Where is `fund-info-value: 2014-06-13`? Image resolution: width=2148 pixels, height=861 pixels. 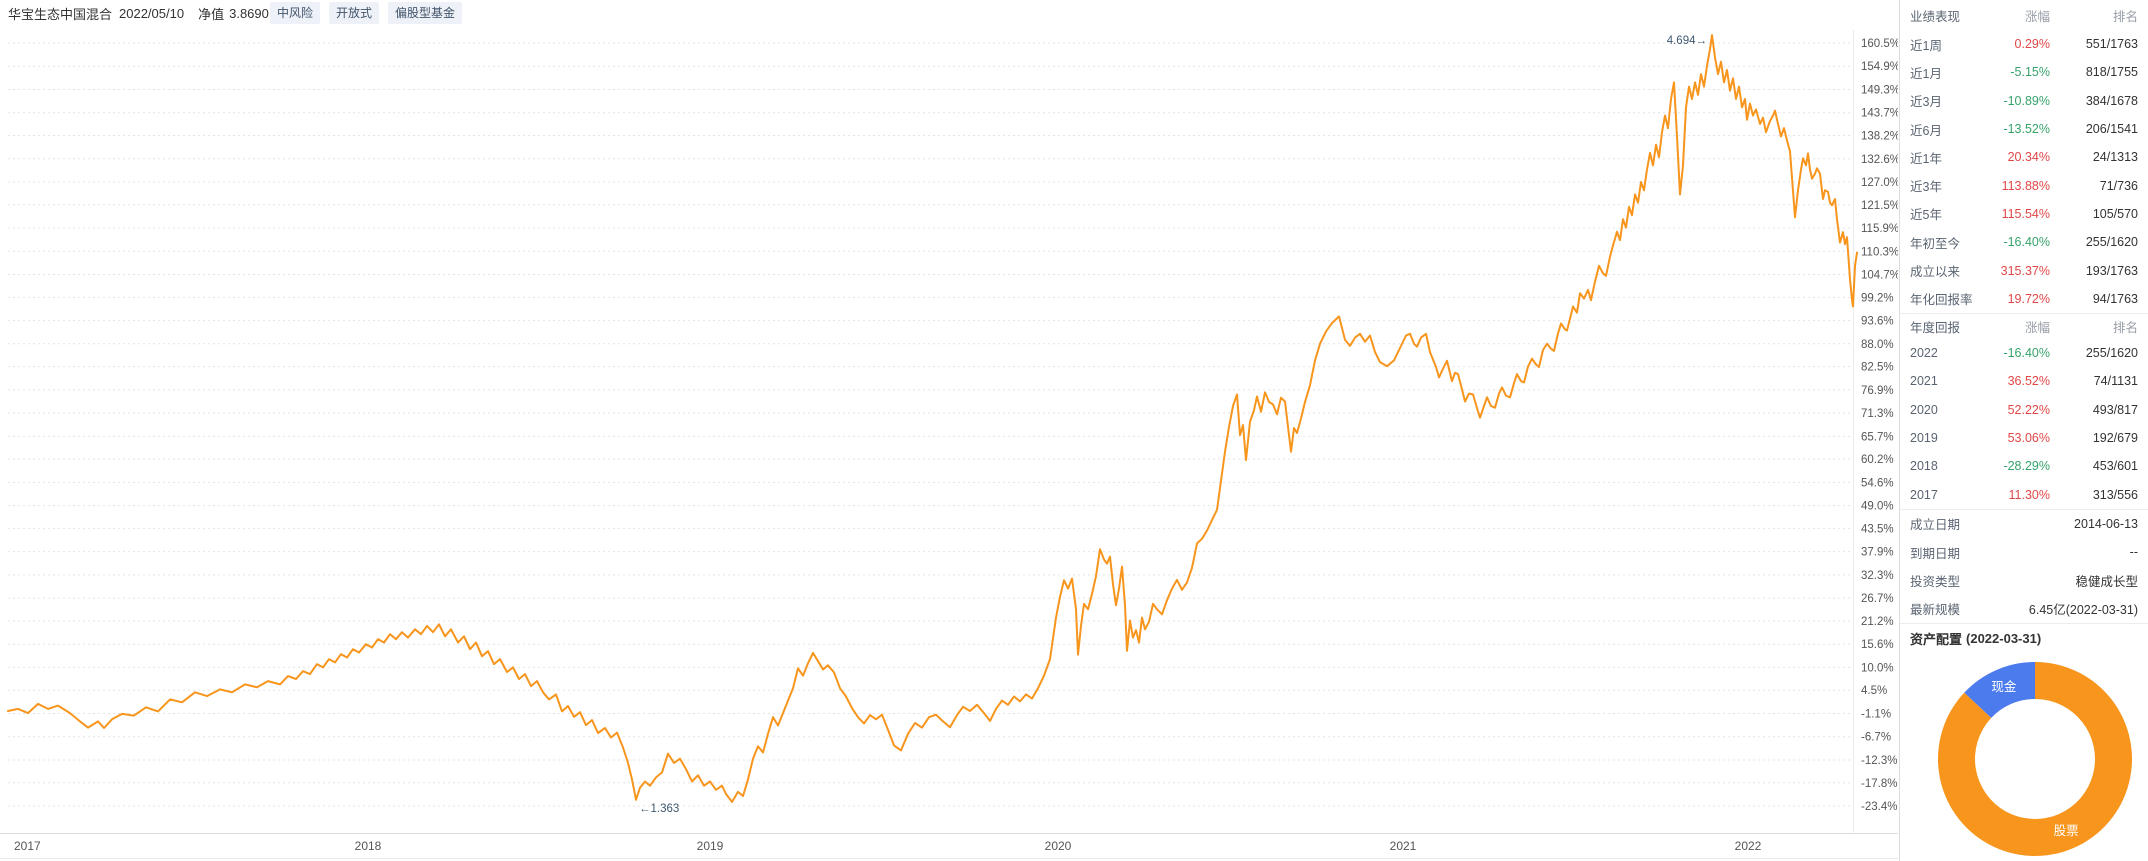 fund-info-value: 2014-06-13 is located at coordinates (2106, 523).